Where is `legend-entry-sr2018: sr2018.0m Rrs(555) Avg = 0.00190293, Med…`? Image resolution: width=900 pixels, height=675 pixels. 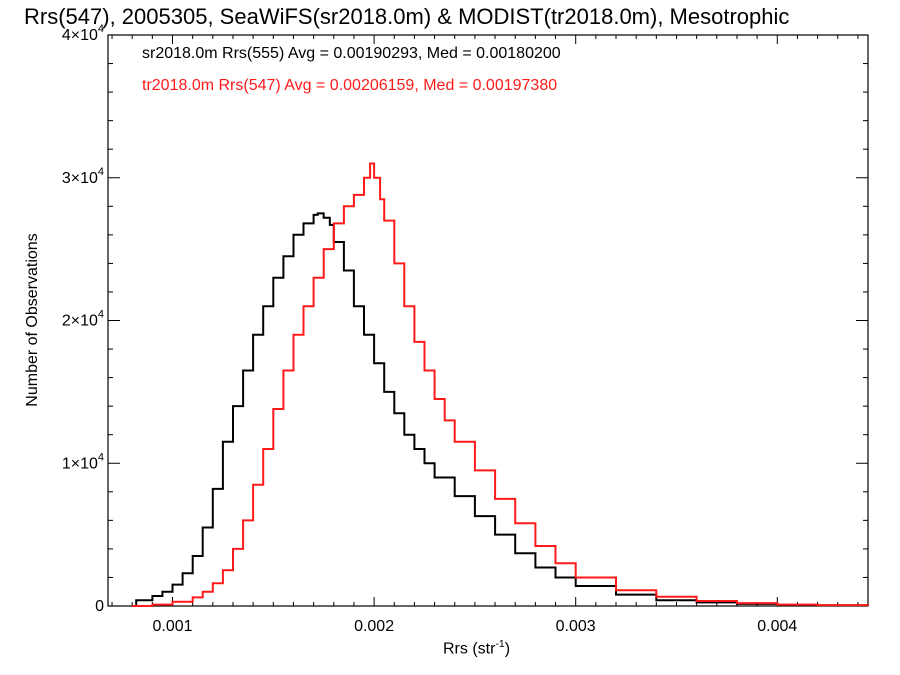 legend-entry-sr2018: sr2018.0m Rrs(555) Avg = 0.00190293, Med… is located at coordinates (351, 53).